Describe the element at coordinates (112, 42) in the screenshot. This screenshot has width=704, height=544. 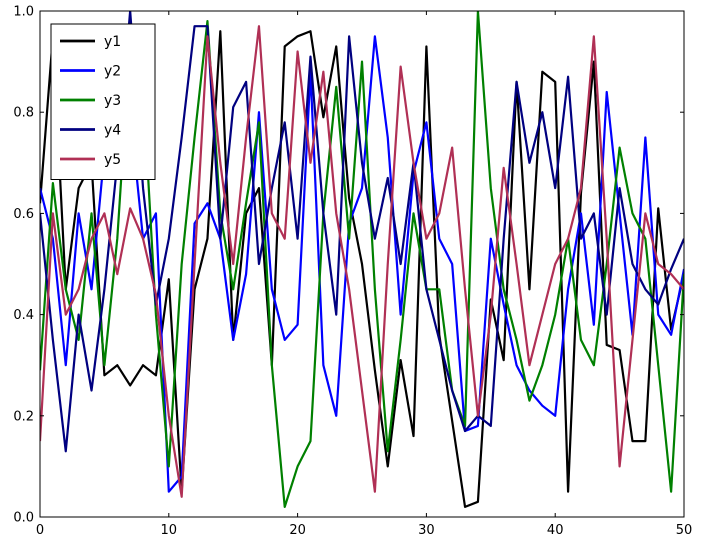
I see `legend-label-y1: y1` at that location.